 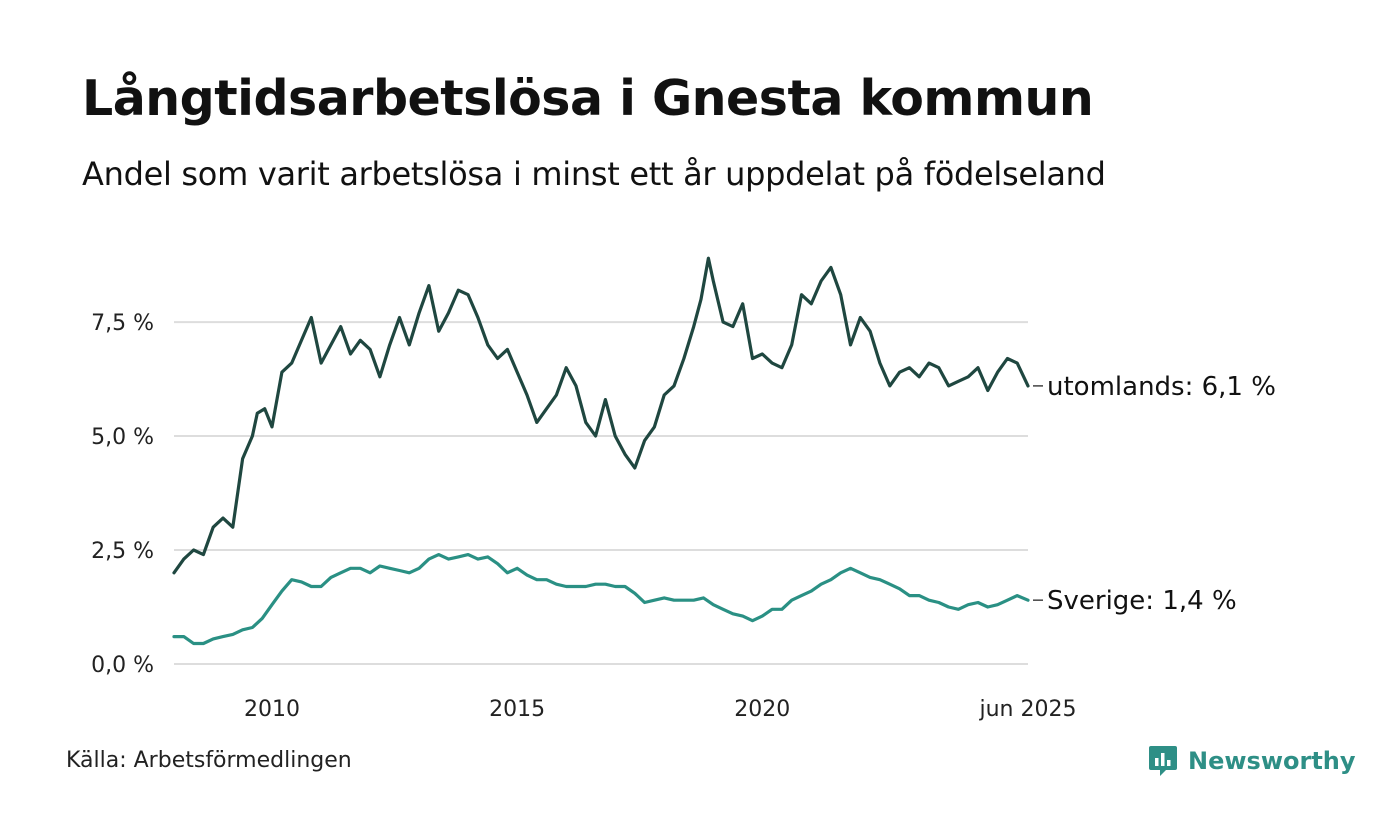 I want to click on brand-name: Newsworthy, so click(x=1272, y=761).